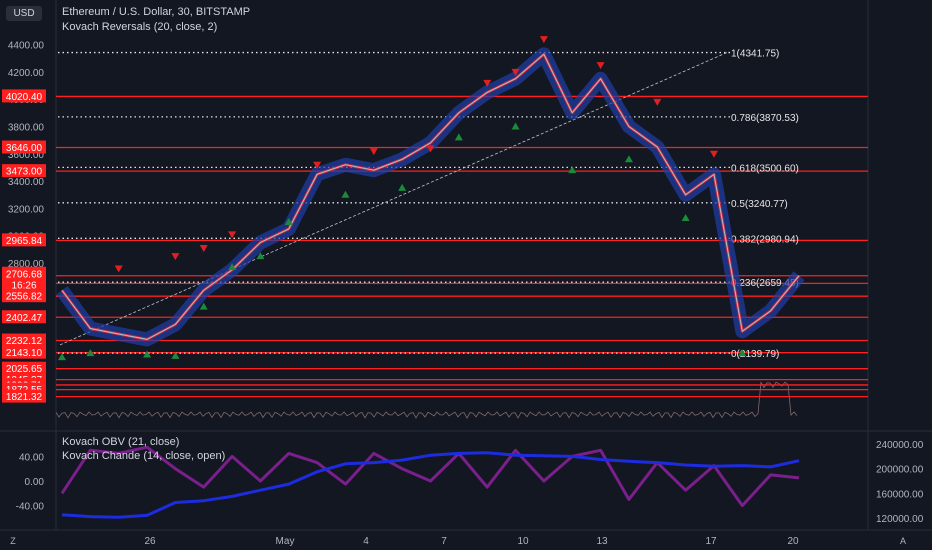 The width and height of the screenshot is (932, 550). What do you see at coordinates (24, 275) in the screenshot?
I see `last-price-label: 2706.68` at bounding box center [24, 275].